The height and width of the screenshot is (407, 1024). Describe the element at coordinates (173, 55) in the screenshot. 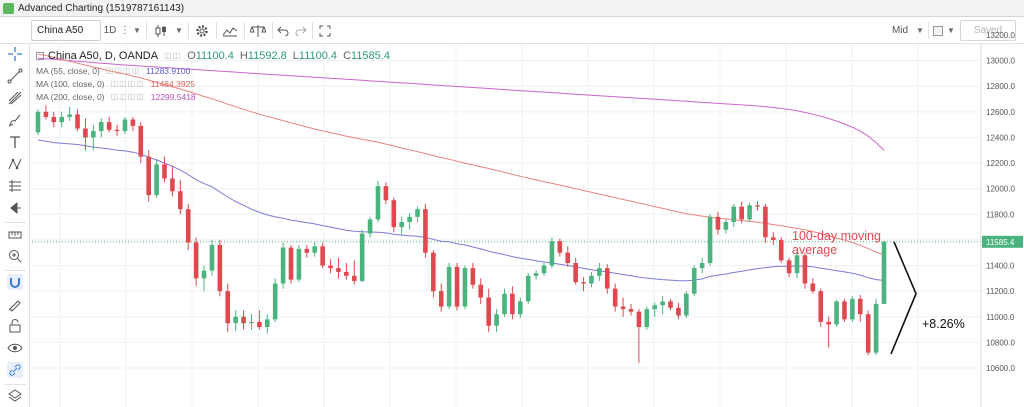

I see `legend-main-actions-icon: ◫◫` at that location.